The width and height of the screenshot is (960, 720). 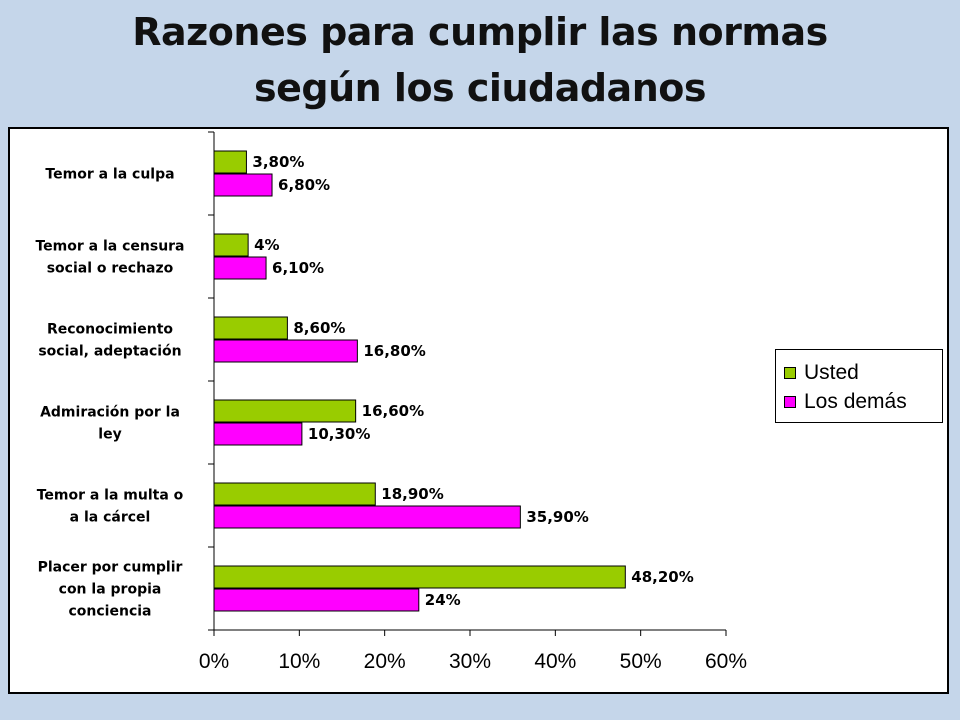 I want to click on data-label: 16,80%, so click(x=394, y=351).